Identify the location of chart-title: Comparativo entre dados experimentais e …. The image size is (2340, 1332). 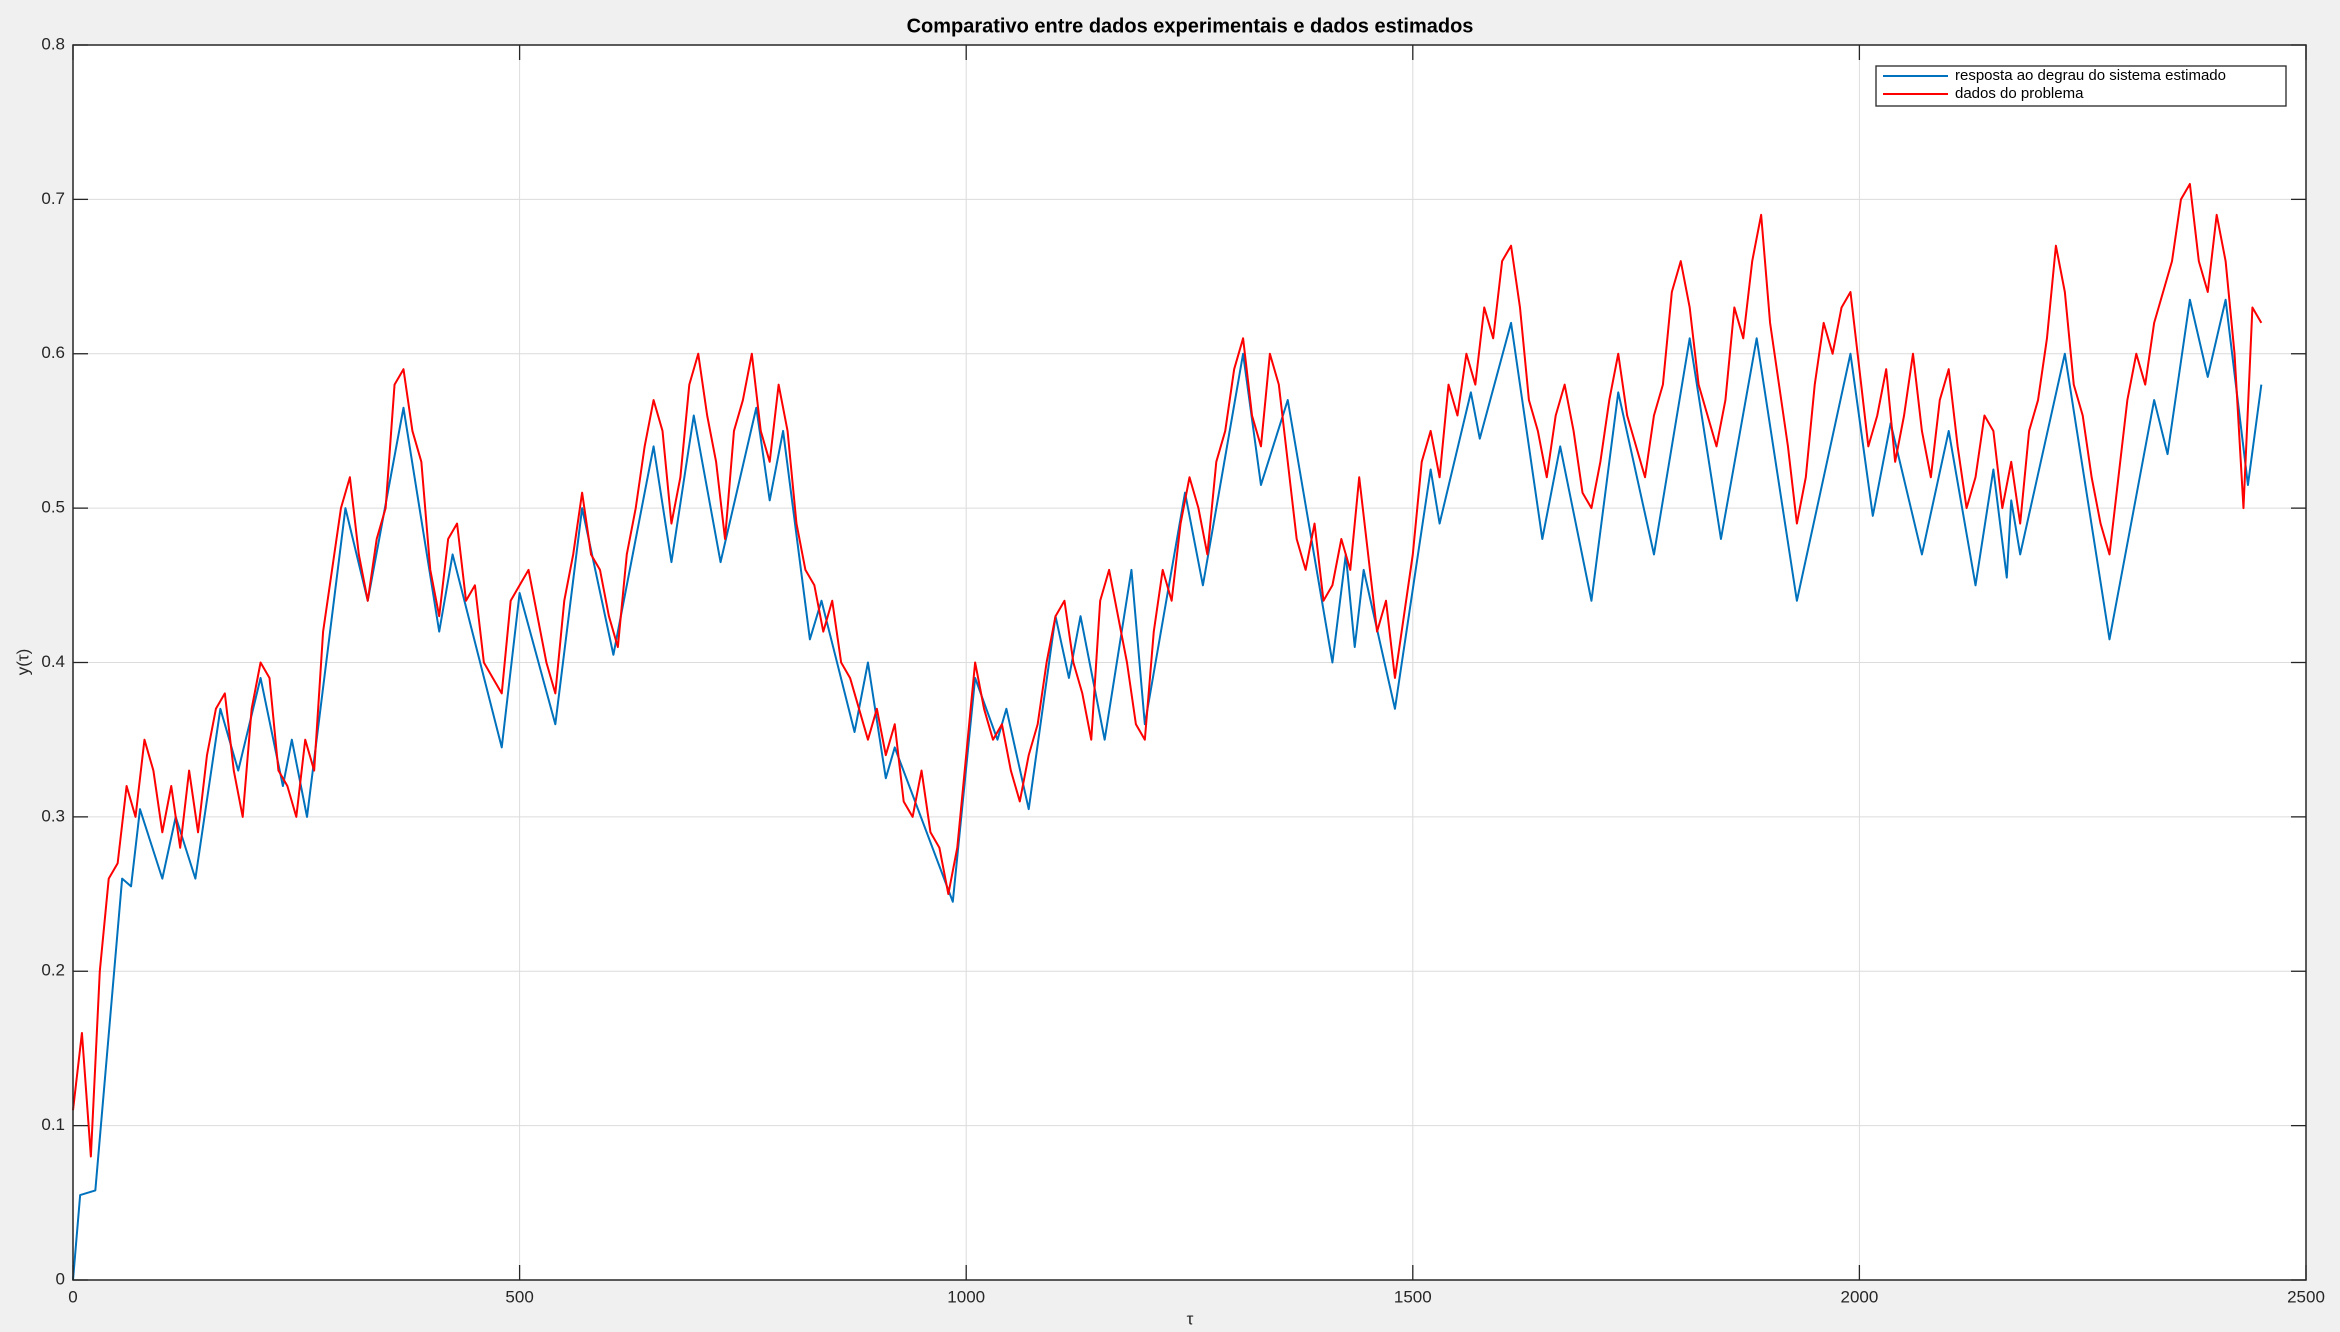
(1190, 26).